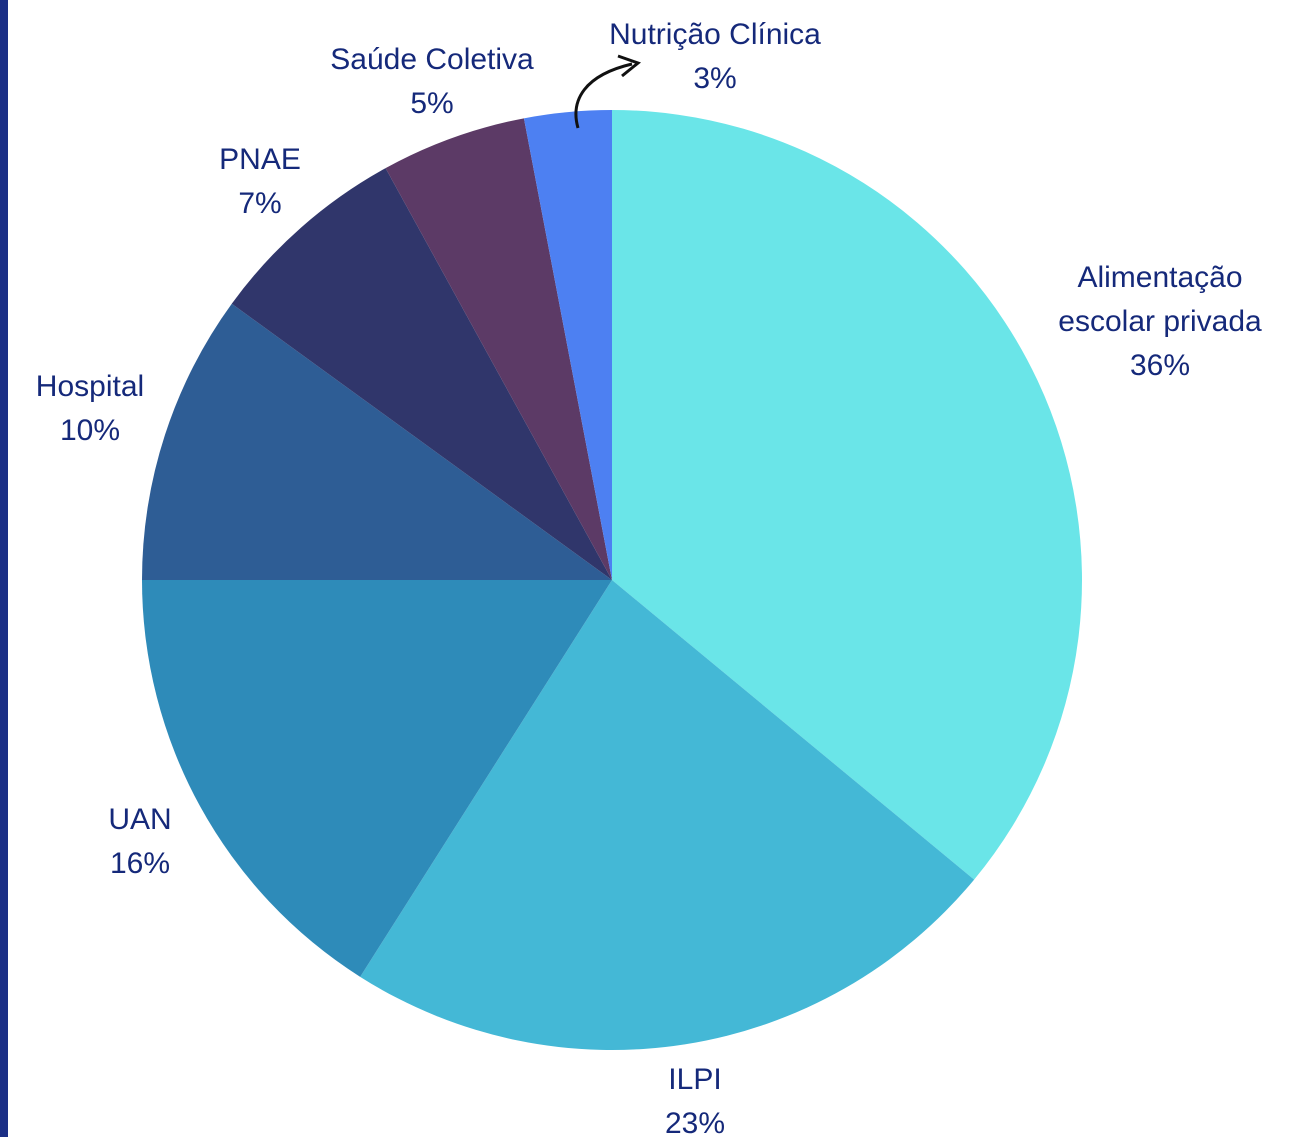 The width and height of the screenshot is (1295, 1137). What do you see at coordinates (603, 95) in the screenshot?
I see `callout-arrow` at bounding box center [603, 95].